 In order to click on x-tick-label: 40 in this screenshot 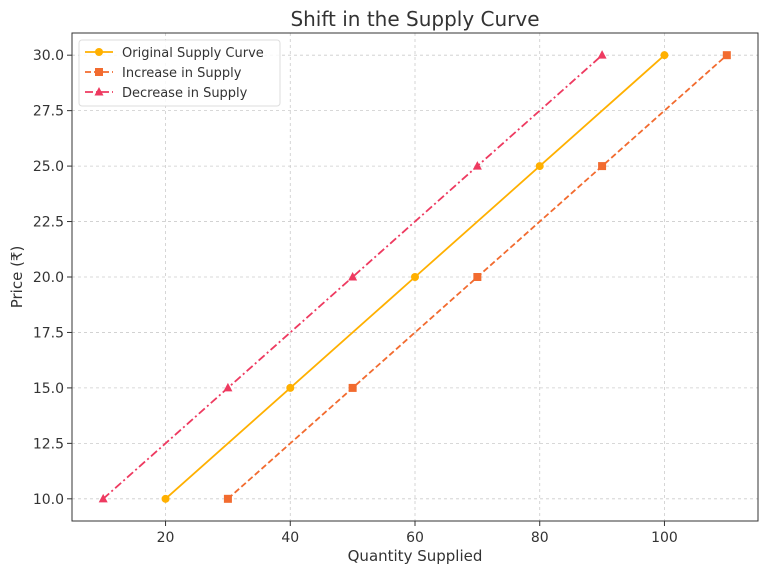, I will do `click(290, 538)`.